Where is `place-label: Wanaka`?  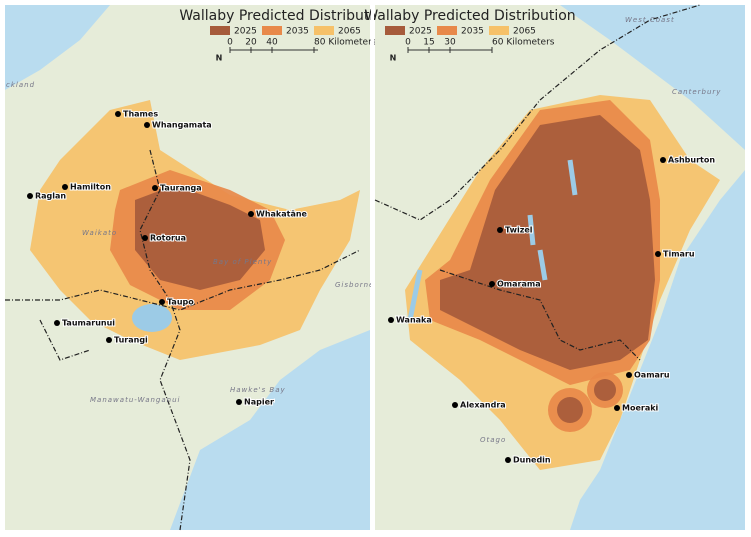
place-label: Wanaka is located at coordinates (414, 320).